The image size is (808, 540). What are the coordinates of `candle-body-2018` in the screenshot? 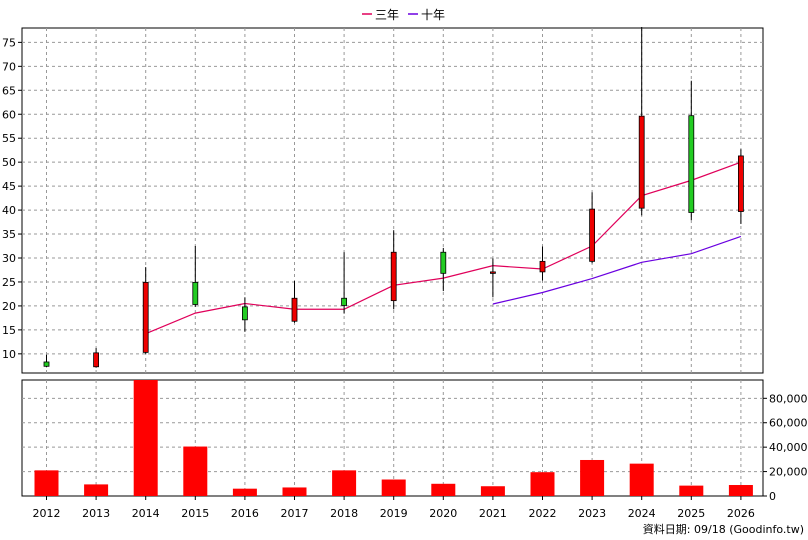 It's located at (344, 301).